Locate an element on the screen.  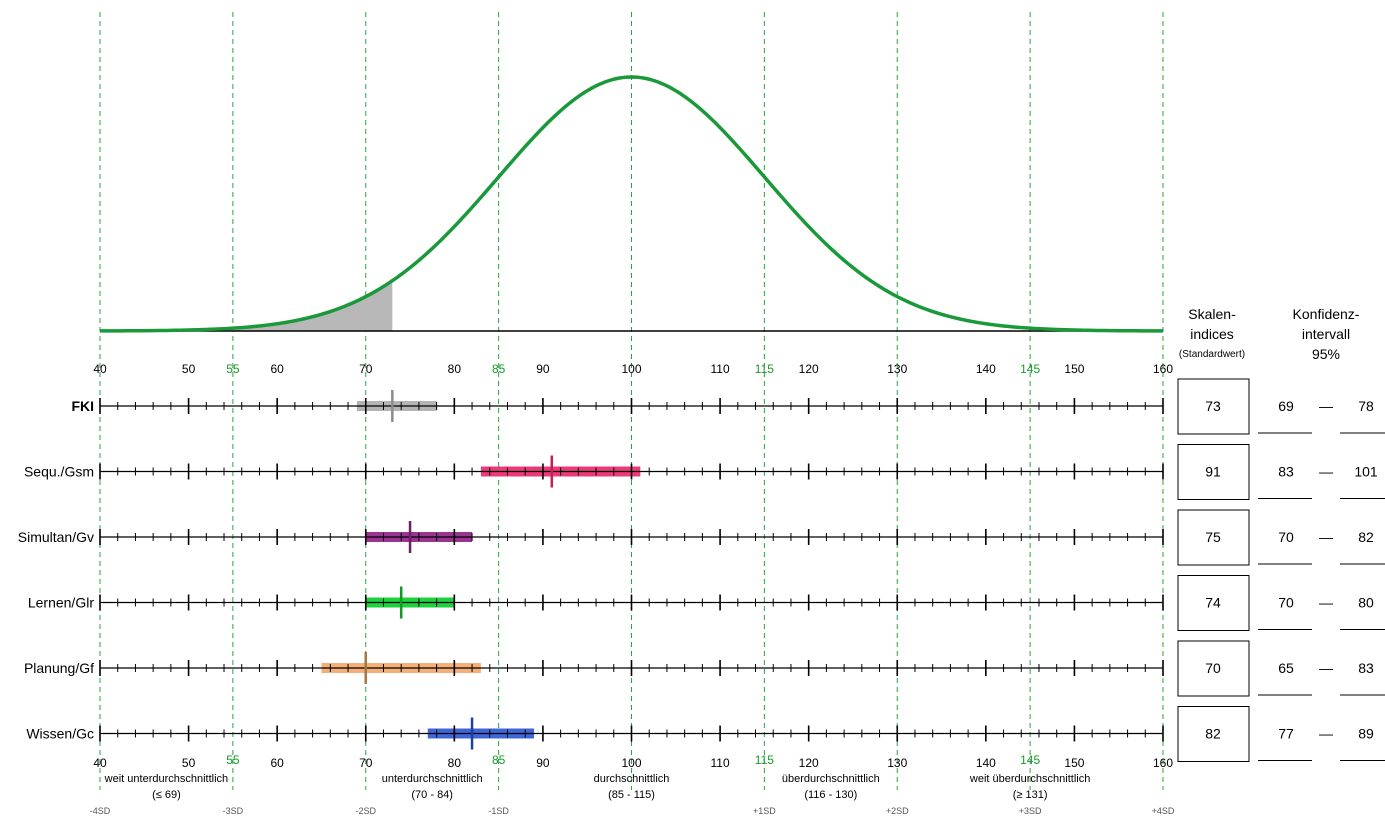
table-row-sequ-gsm: 91 83 — 101 is located at coordinates (1281, 472).